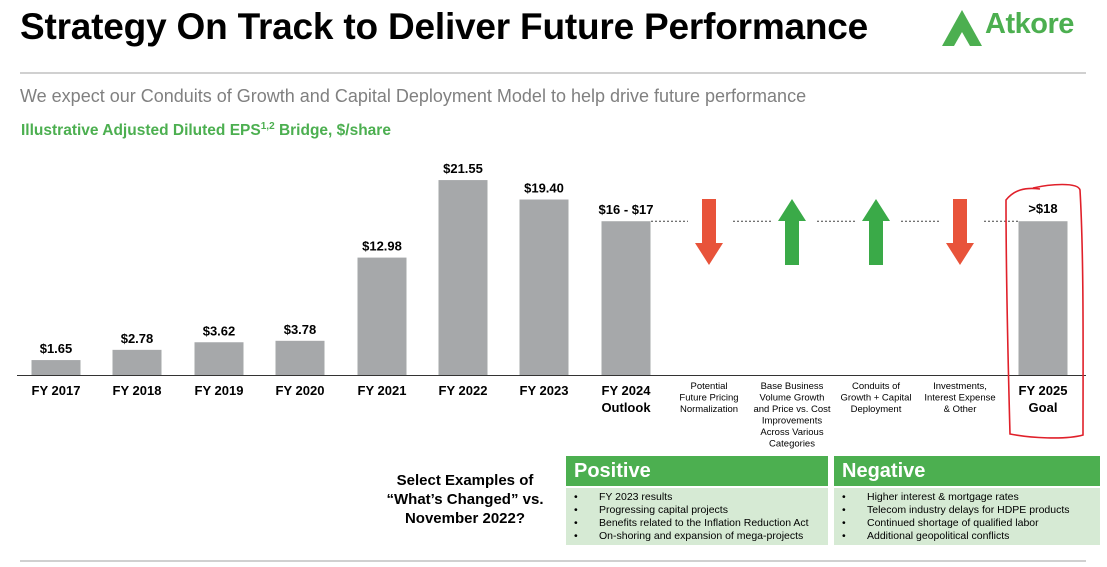 This screenshot has height=567, width=1107. Describe the element at coordinates (959, 398) in the screenshot. I see `bridge-step-label: Investments, Interest Expense & Other` at that location.